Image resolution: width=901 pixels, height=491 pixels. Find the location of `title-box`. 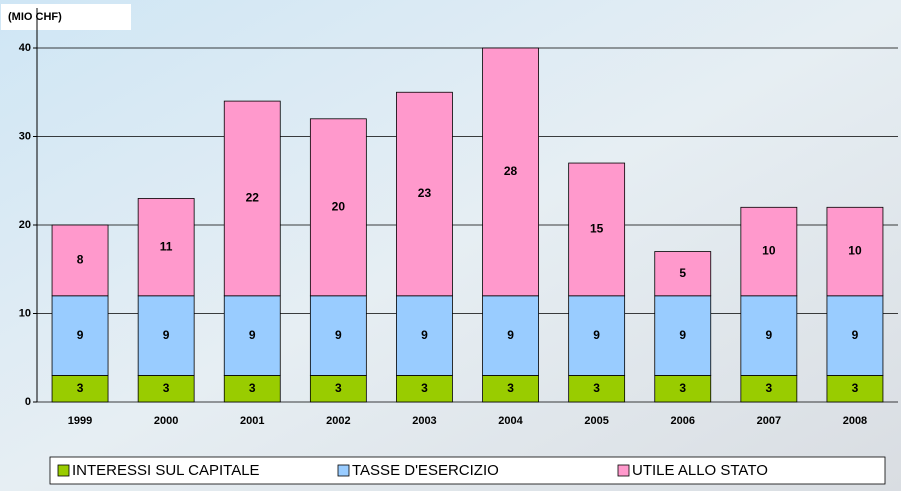

title-box is located at coordinates (66, 17).